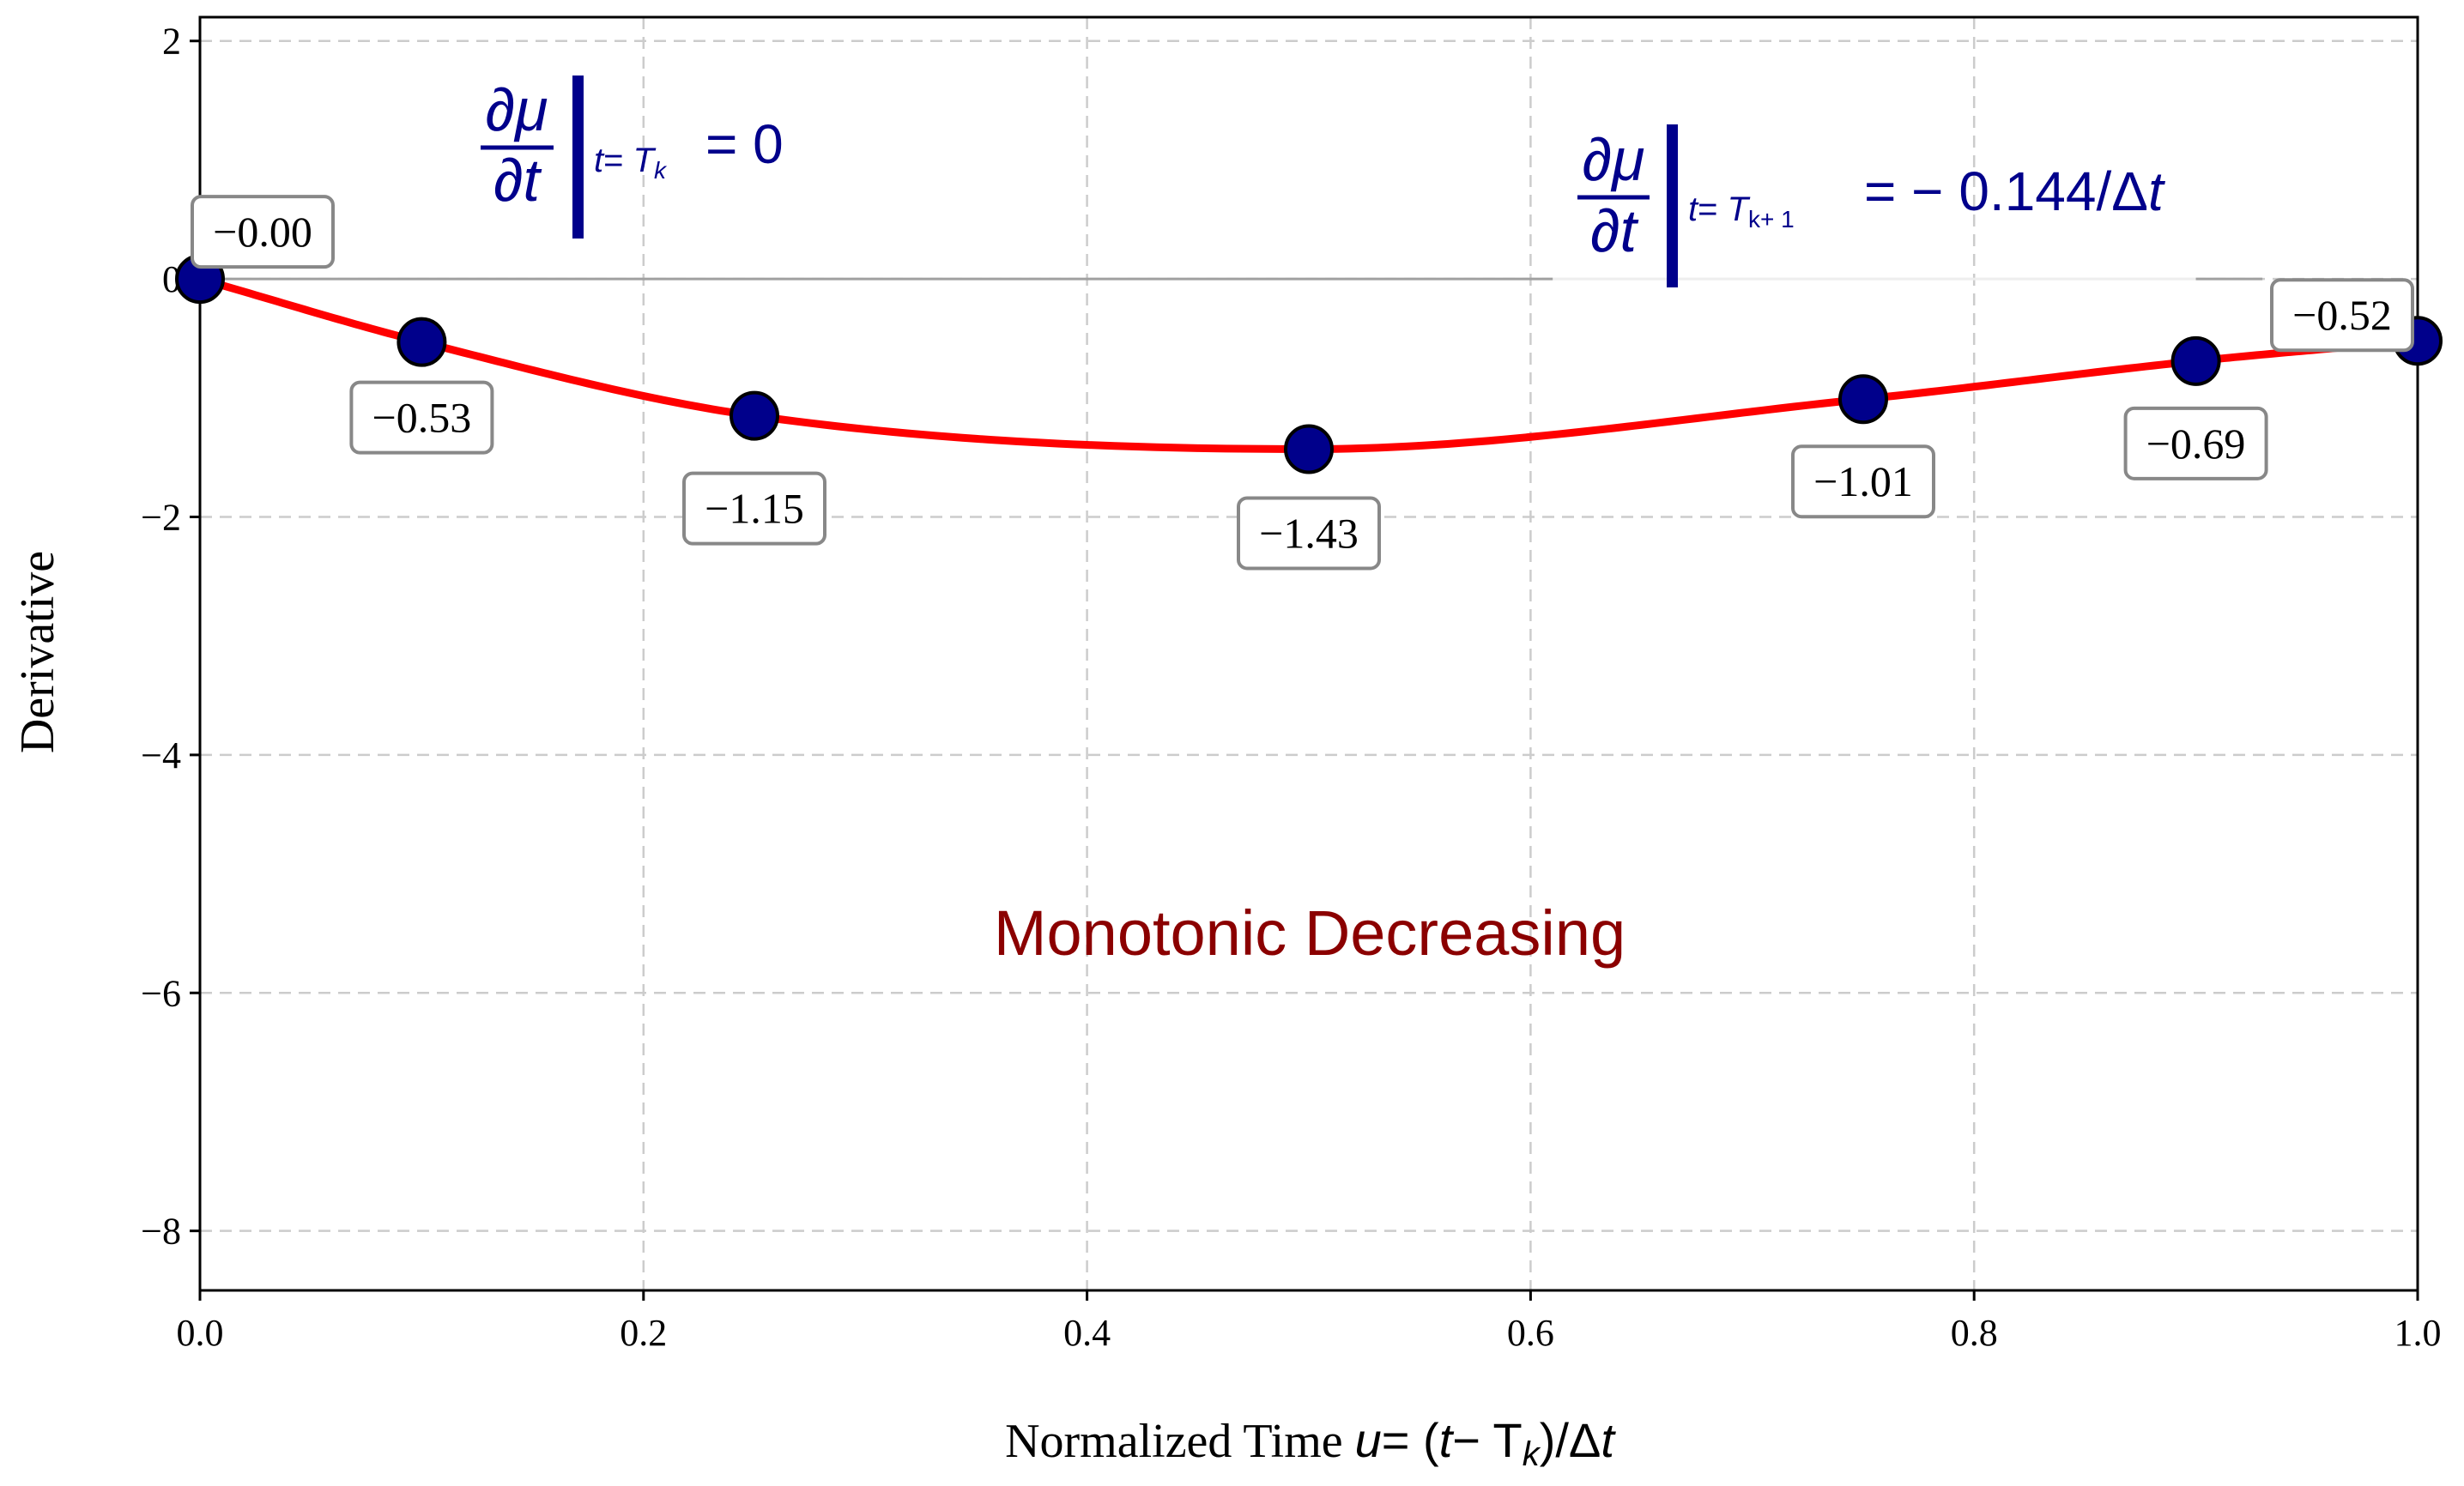 This screenshot has width=2464, height=1486. I want to click on data-label-text: −0.52, so click(2342, 315).